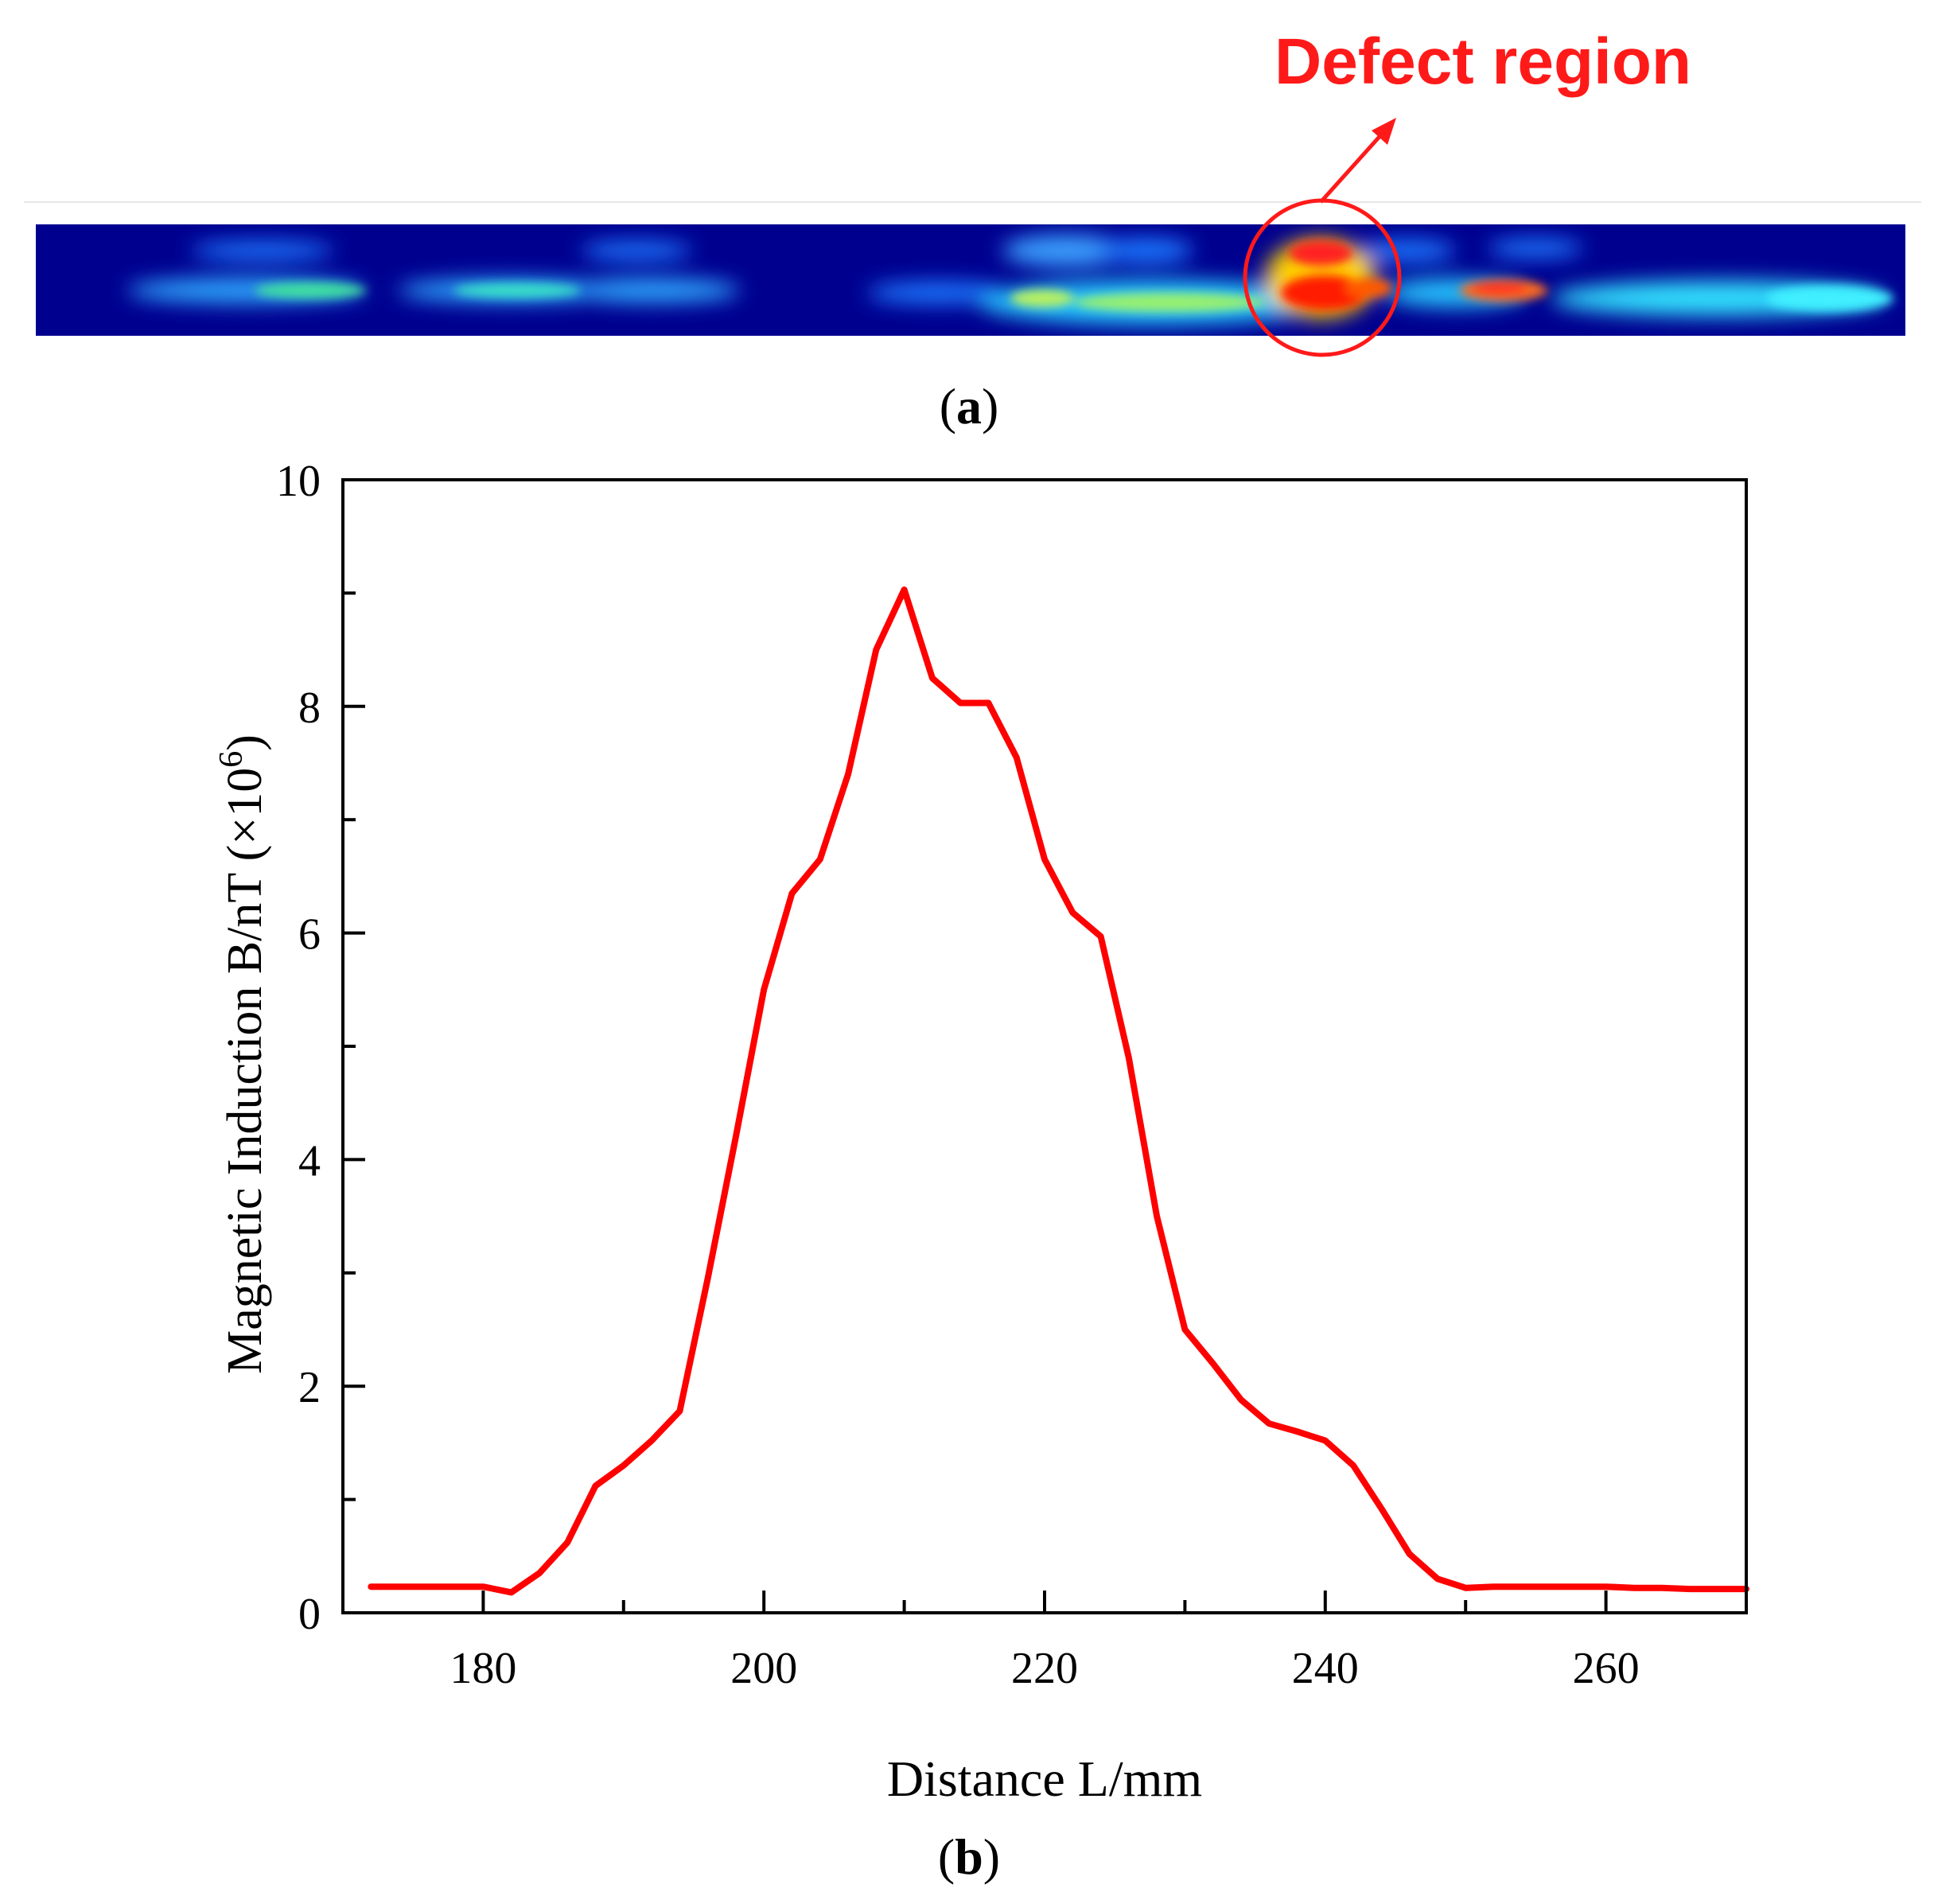  Describe the element at coordinates (309, 1387) in the screenshot. I see `y-tick-label: 2` at that location.